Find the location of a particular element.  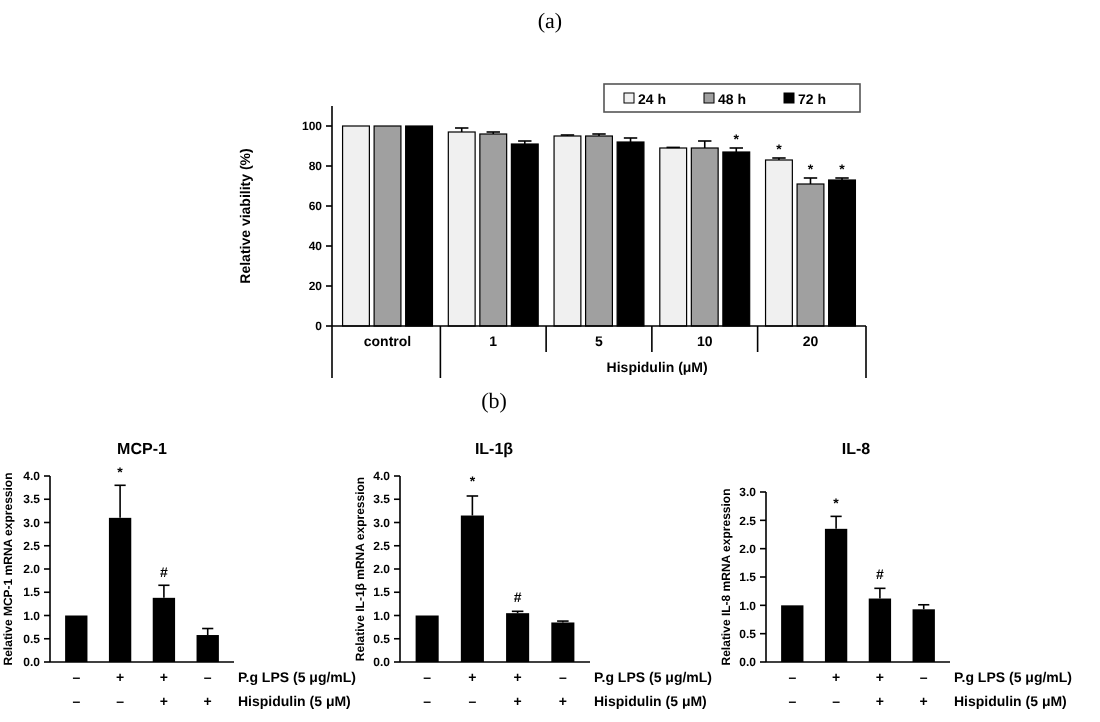

chart-title: IL-8 is located at coordinates (856, 449).